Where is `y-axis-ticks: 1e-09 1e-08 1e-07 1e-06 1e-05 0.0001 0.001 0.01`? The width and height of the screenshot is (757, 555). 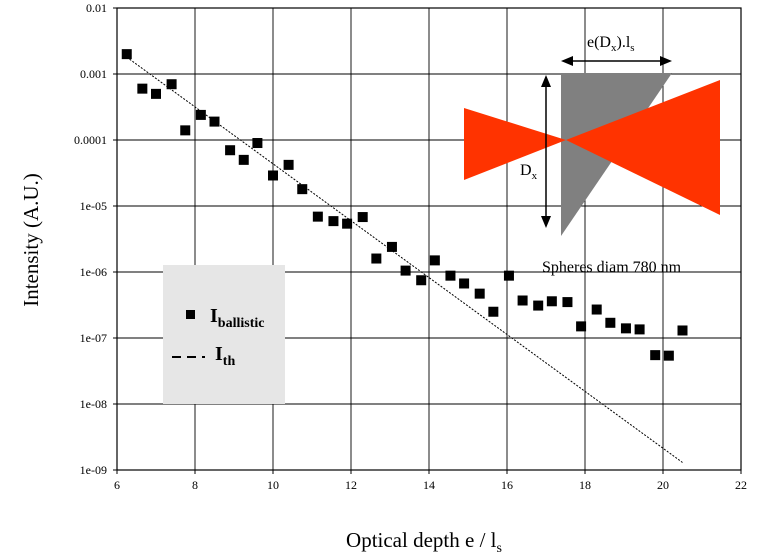
y-axis-ticks: 1e-09 1e-08 1e-07 1e-06 1e-05 0.0001 0.001 0.01 is located at coordinates (95, 239).